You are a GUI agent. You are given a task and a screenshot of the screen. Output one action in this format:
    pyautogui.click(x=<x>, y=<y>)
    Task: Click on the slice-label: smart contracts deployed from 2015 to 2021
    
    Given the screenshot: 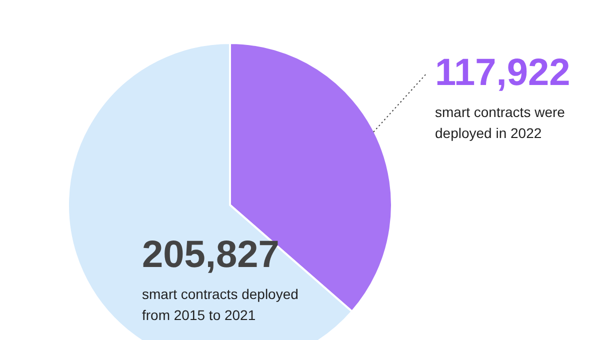 What is the action you would take?
    pyautogui.click(x=220, y=304)
    